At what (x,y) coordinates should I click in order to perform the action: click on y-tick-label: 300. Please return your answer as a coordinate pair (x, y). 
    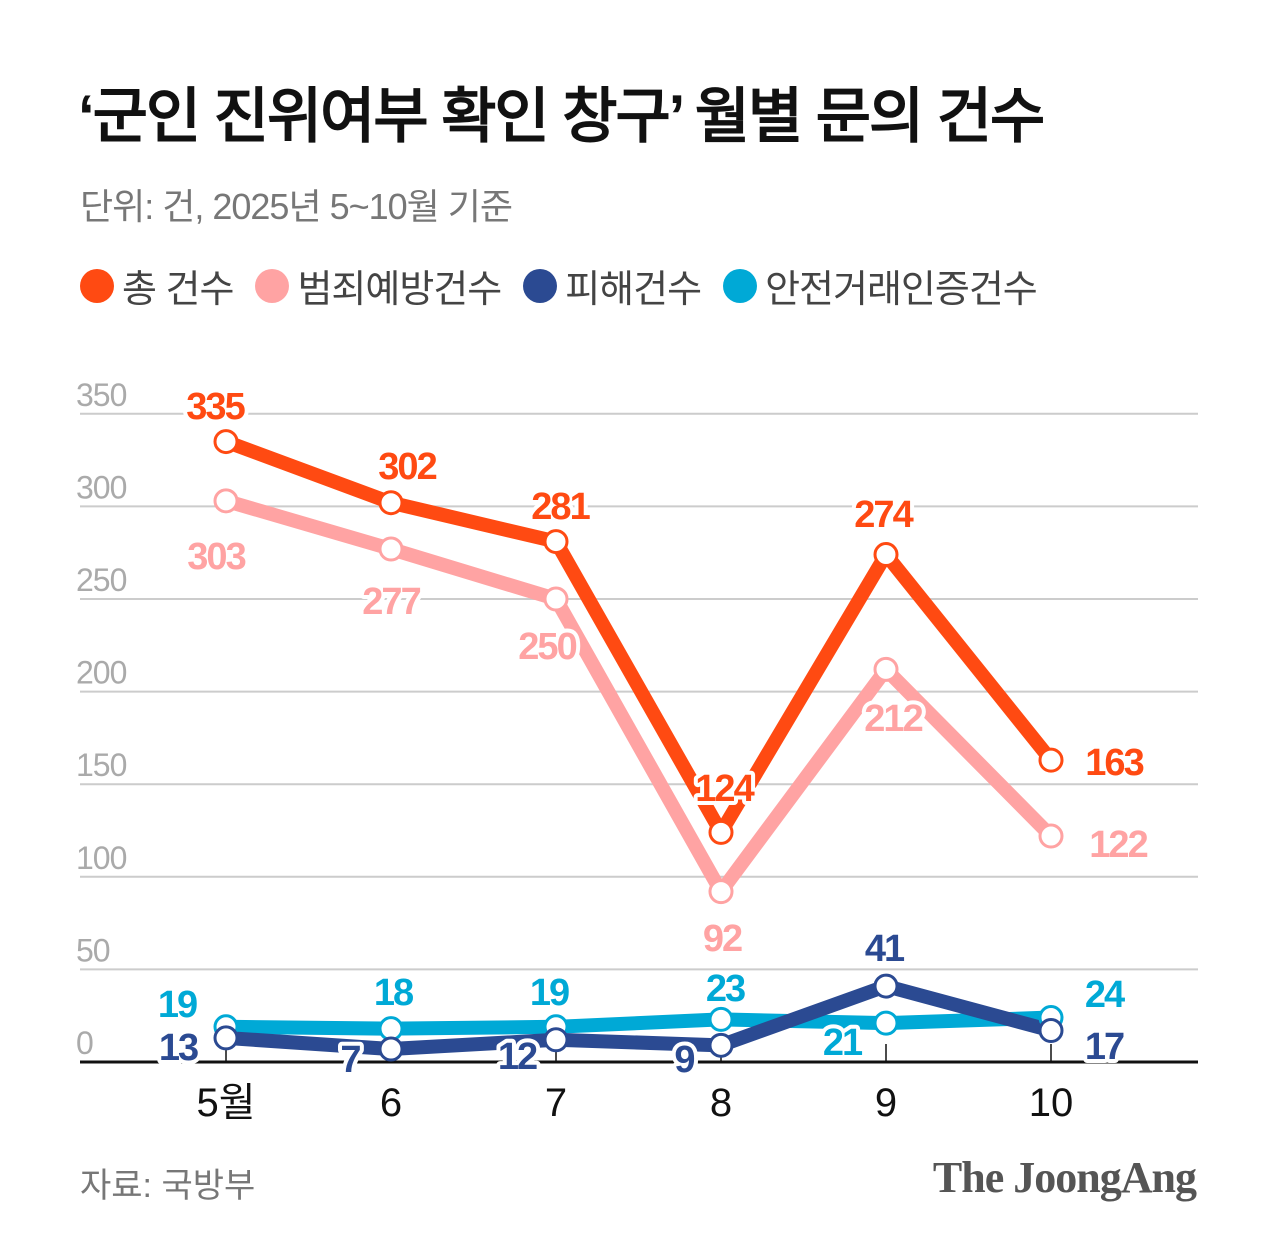
    Looking at the image, I should click on (101, 487).